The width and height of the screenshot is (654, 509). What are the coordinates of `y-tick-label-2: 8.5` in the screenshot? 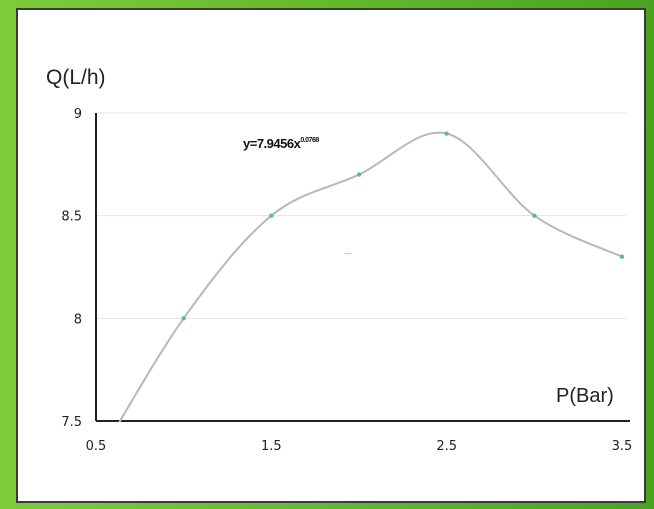 It's located at (71, 217).